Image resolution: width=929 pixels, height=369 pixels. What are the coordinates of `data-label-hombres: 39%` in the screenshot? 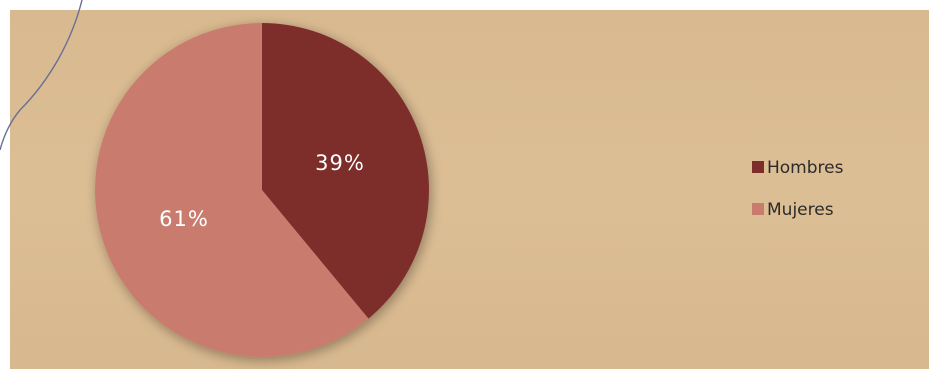 It's located at (340, 163).